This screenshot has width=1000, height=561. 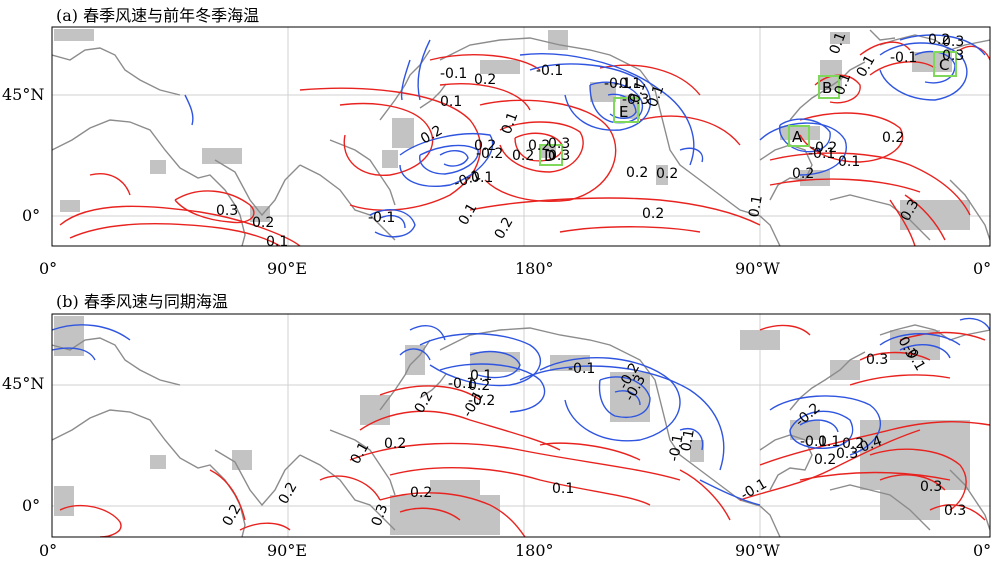 I want to click on box-label-c: C, so click(x=944, y=65).